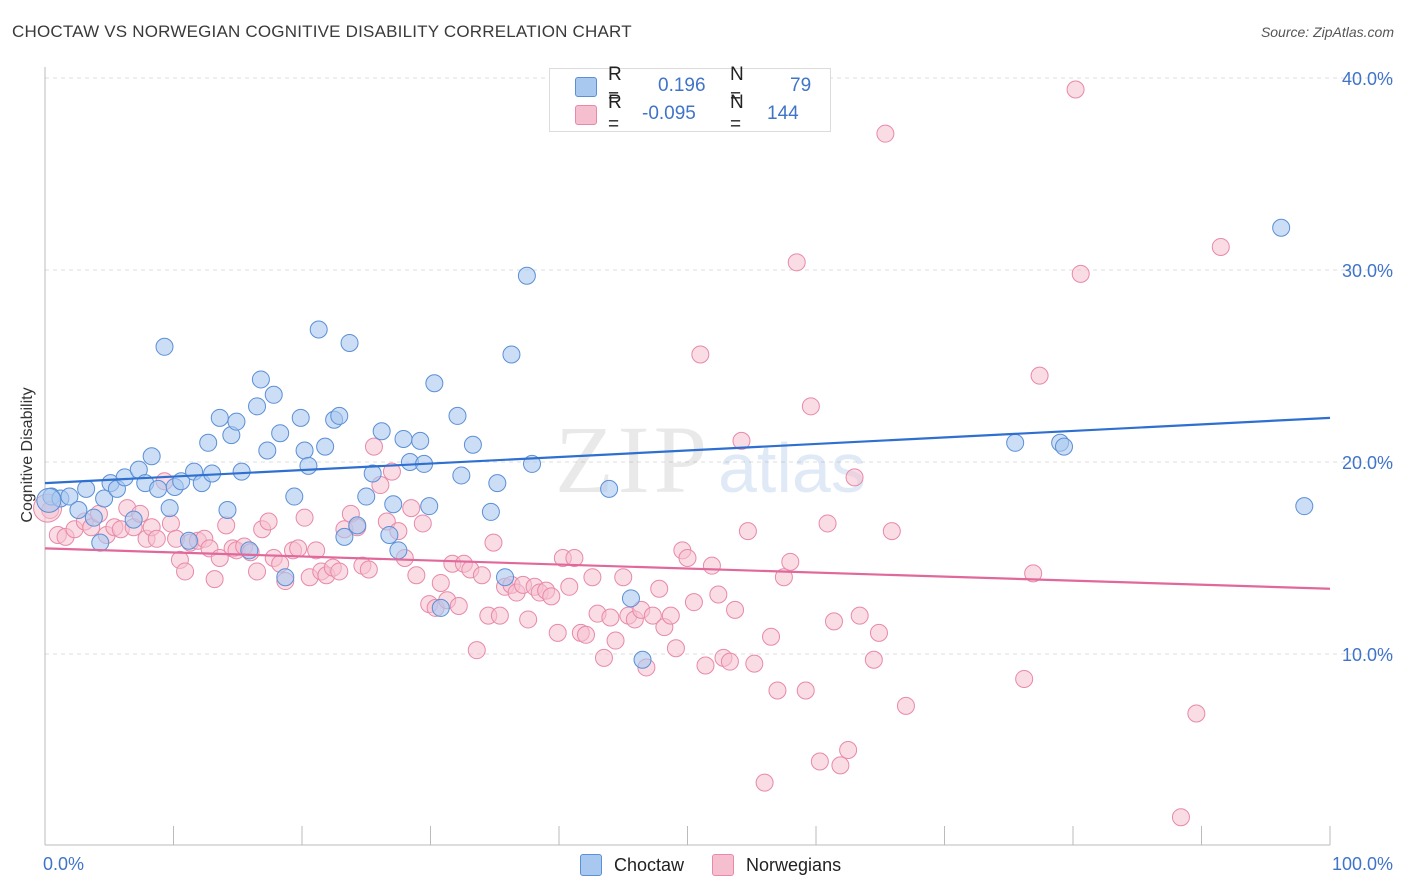  I want to click on series-legend: Choctaw Norwegians, so click(724, 865).